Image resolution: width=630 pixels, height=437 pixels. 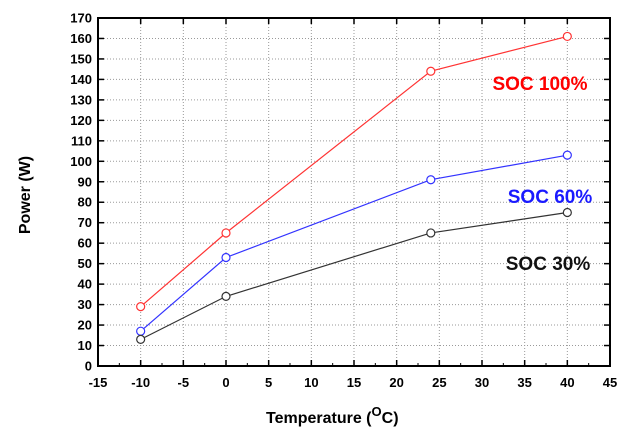 I want to click on y-tick-label: 30, so click(x=85, y=304).